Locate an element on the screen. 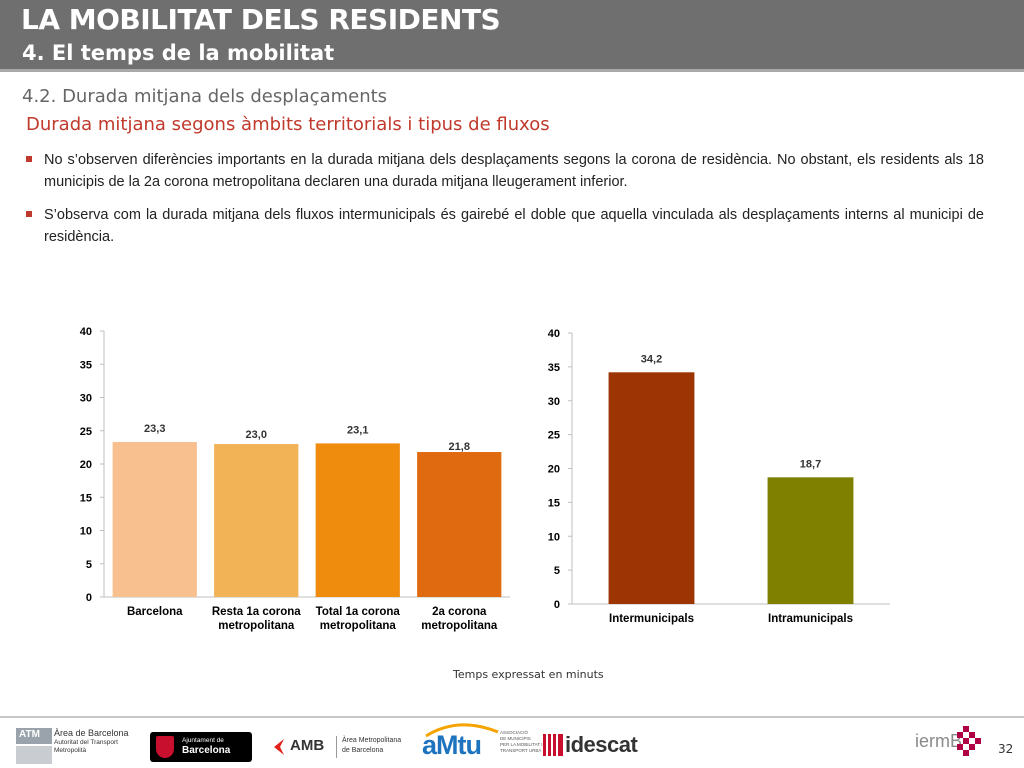 The height and width of the screenshot is (768, 1024). bar-value-label: 23,0 is located at coordinates (256, 435).